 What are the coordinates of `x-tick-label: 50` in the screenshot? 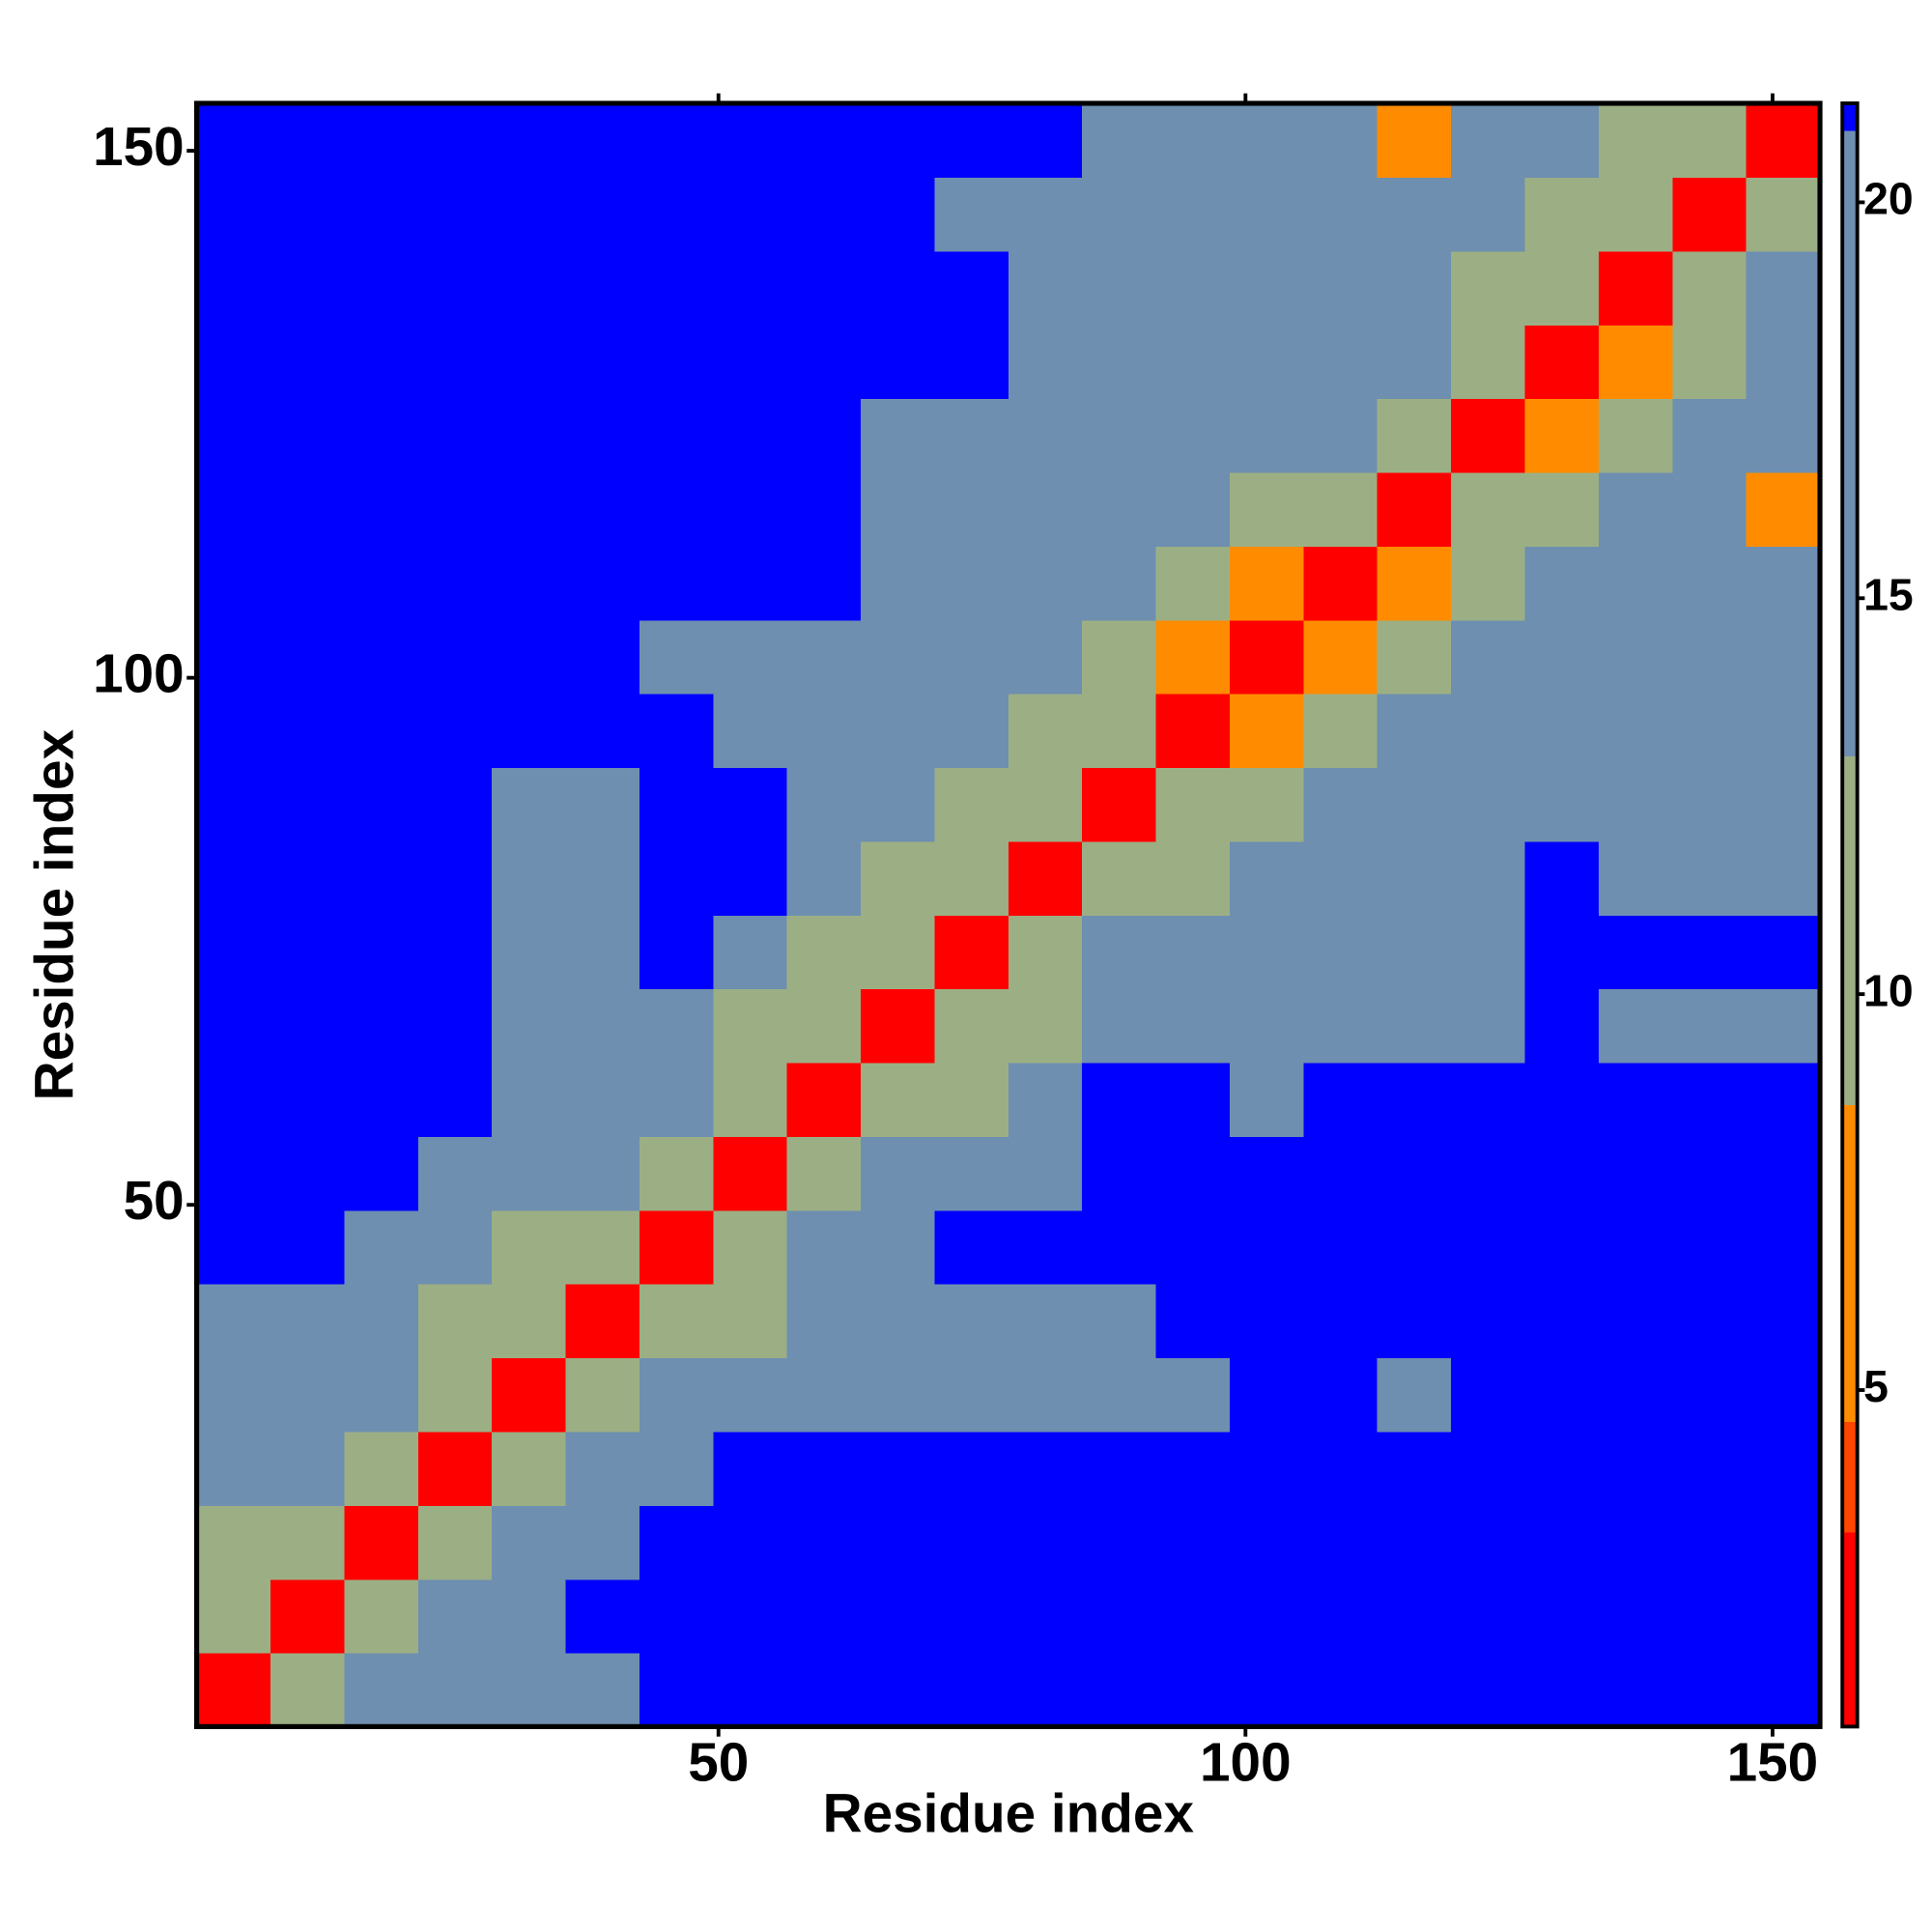 It's located at (718, 1763).